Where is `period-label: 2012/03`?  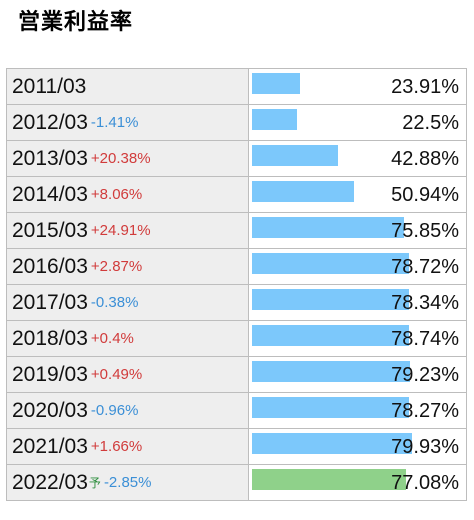
period-label: 2012/03 is located at coordinates (50, 122).